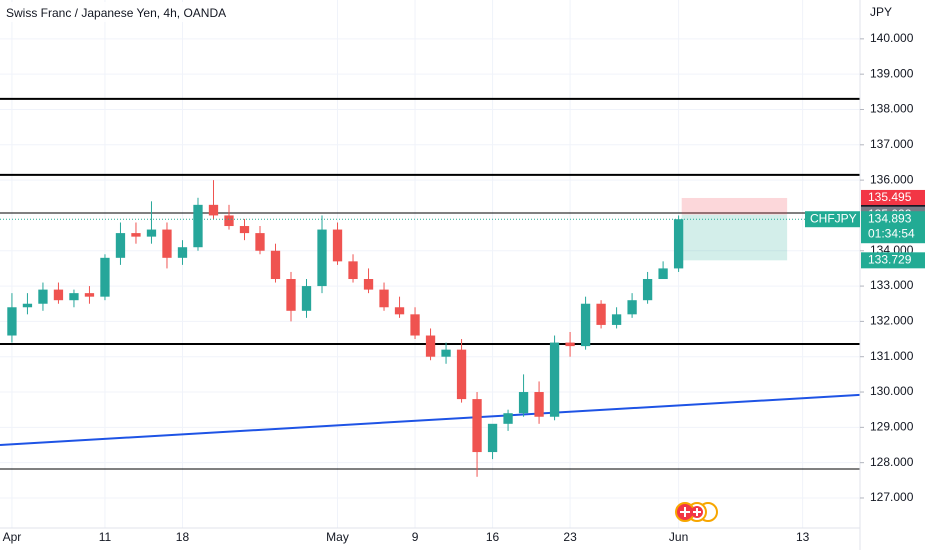 The width and height of the screenshot is (932, 550). Describe the element at coordinates (892, 38) in the screenshot. I see `y-tick-label: 140.000` at that location.